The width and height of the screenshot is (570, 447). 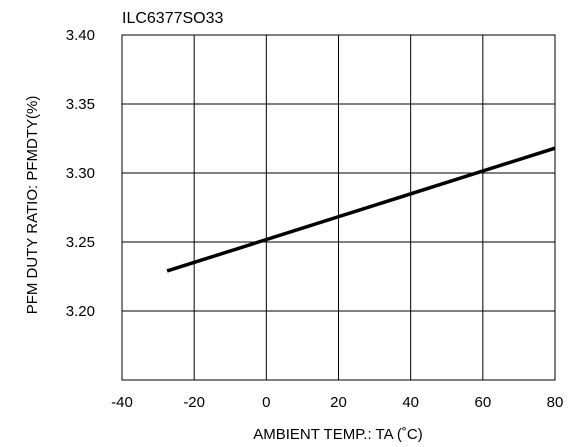 I want to click on y-tick-label: 3.20, so click(x=80, y=311).